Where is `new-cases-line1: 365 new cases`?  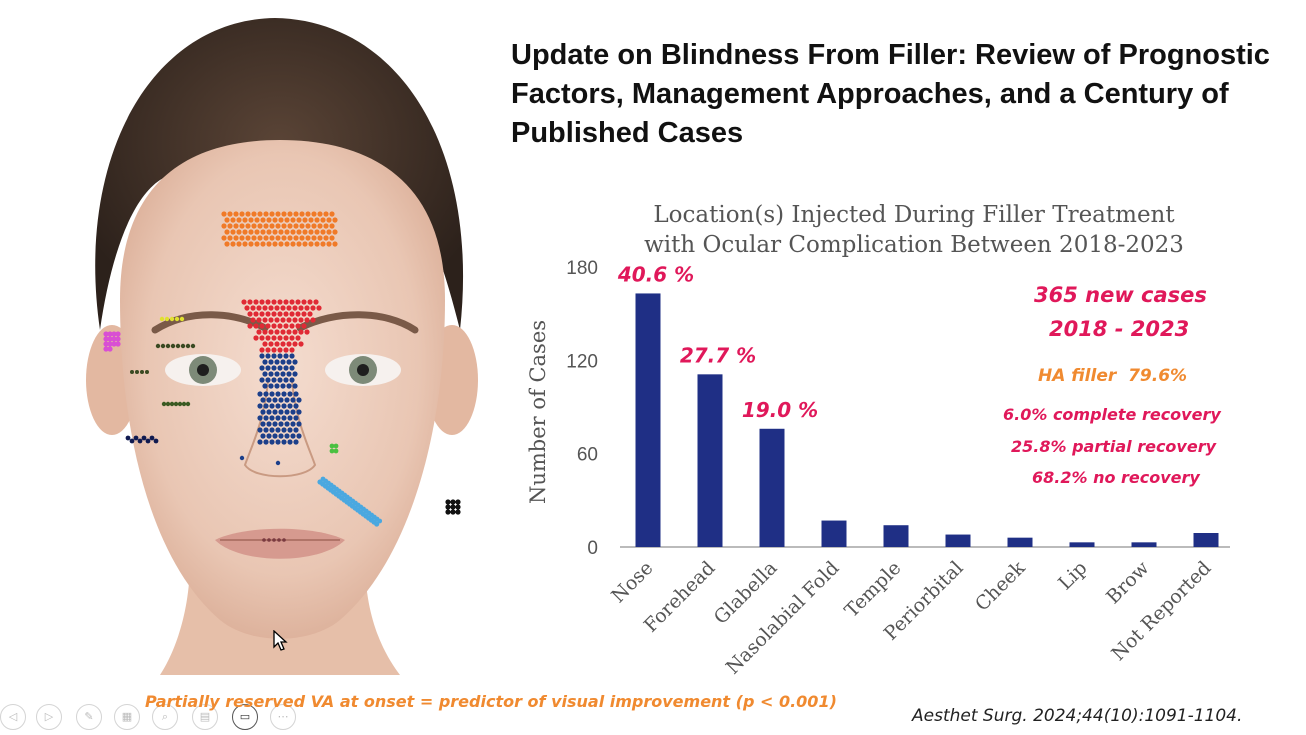 new-cases-line1: 365 new cases is located at coordinates (1120, 295).